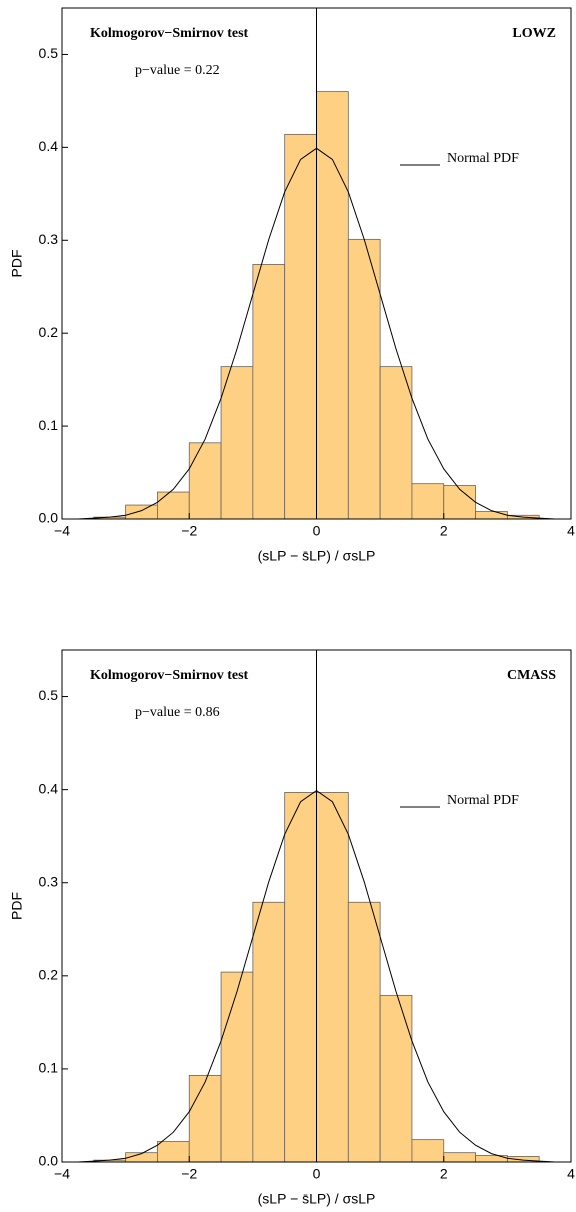 Image resolution: width=576 pixels, height=1212 pixels. I want to click on annotation: p−value = 0.86, so click(177, 712).